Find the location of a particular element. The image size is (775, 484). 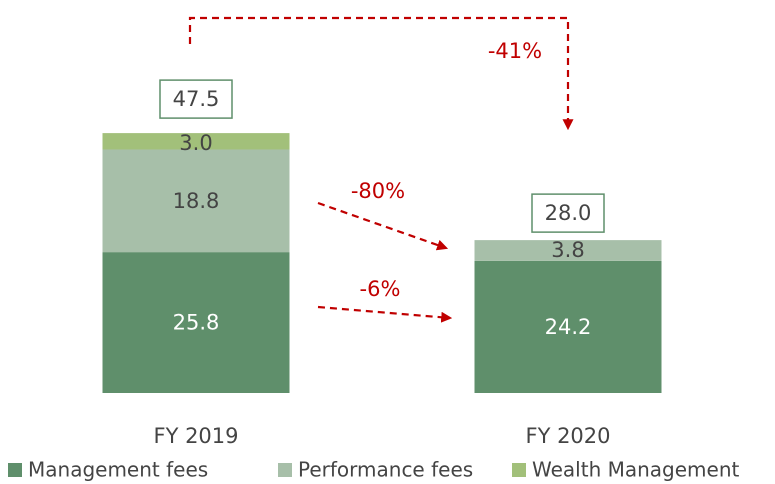

total-label: 47.5 is located at coordinates (196, 99).